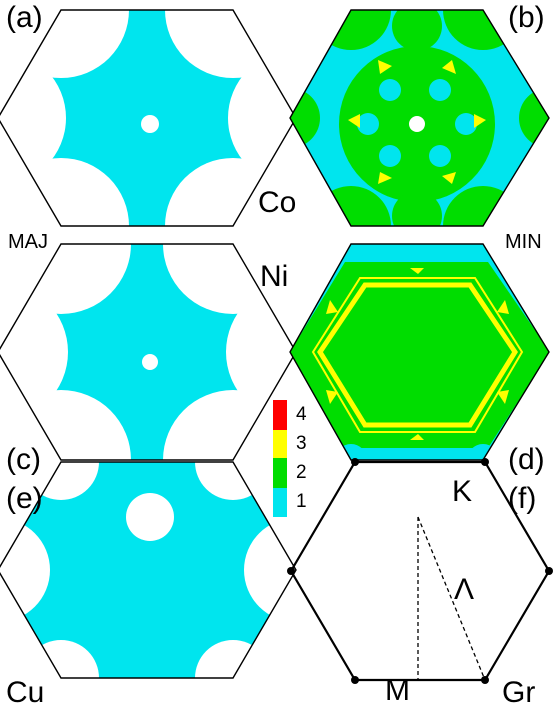  I want to click on colorbar-tick-4: 4, so click(301, 414).